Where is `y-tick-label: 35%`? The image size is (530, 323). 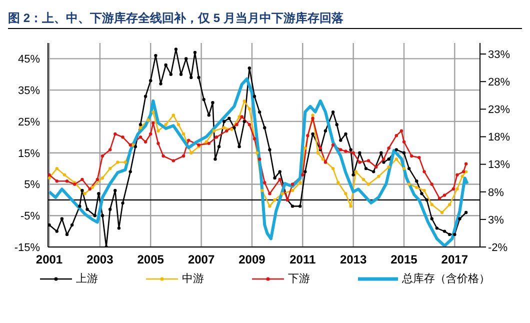 y-tick-label: 35% is located at coordinates (29, 90).